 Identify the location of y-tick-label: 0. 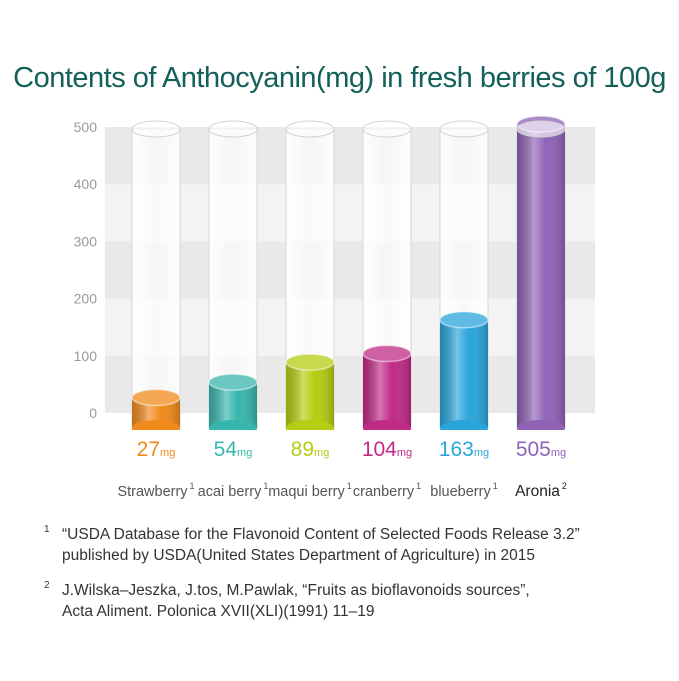
(93, 413).